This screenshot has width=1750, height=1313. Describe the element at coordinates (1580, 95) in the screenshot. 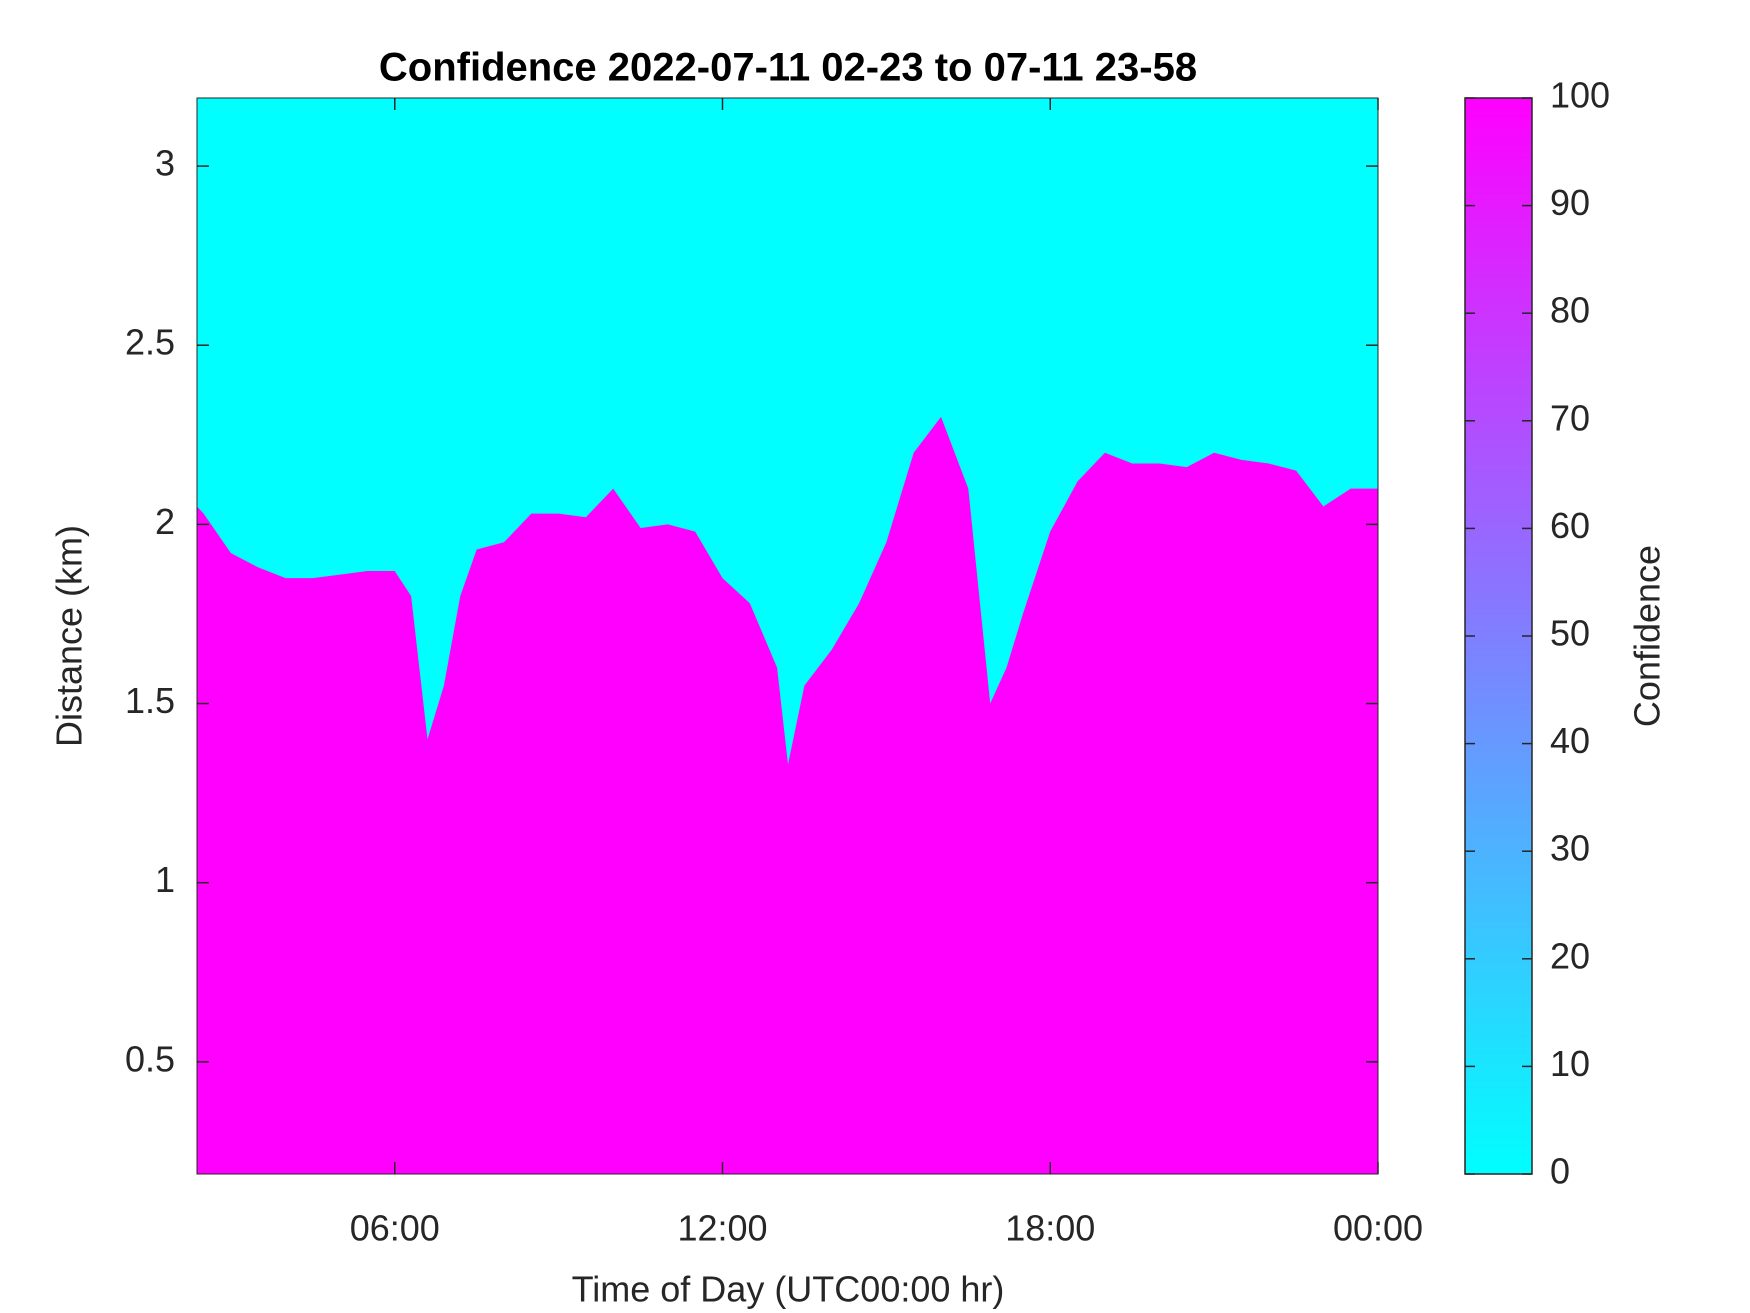

I see `colorbar-tick-label: 100` at that location.